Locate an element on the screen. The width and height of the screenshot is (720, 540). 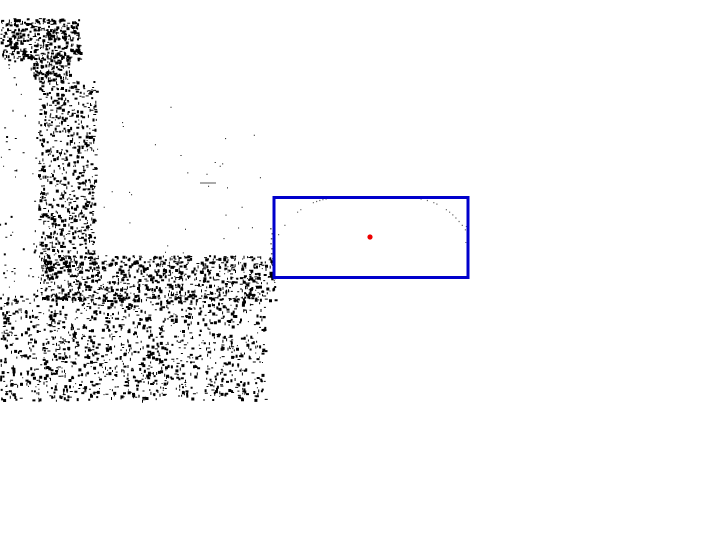
stray-points is located at coordinates (208, 183).